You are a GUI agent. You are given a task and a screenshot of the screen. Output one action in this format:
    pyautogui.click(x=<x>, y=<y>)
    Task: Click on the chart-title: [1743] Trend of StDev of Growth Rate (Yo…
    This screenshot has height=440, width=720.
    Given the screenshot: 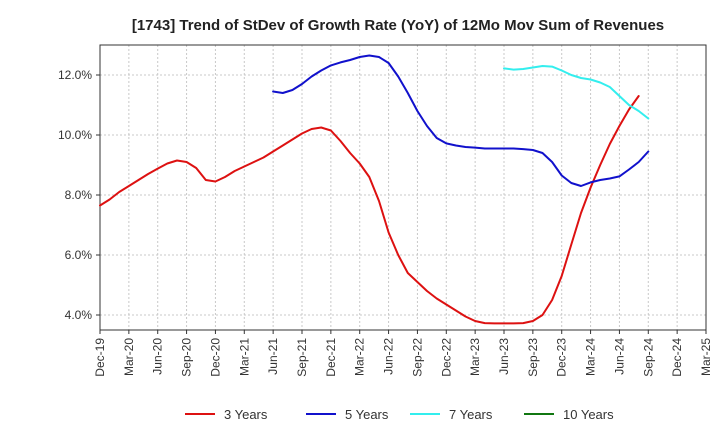 What is the action you would take?
    pyautogui.click(x=398, y=25)
    